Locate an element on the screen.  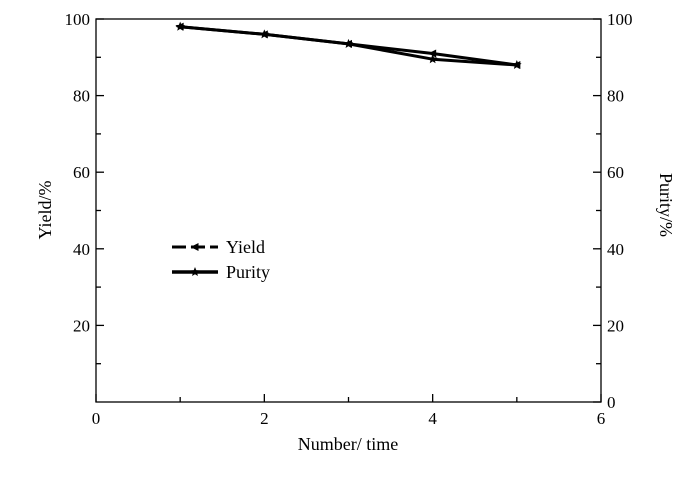
legend-marker-yield is located at coordinates (194, 247).